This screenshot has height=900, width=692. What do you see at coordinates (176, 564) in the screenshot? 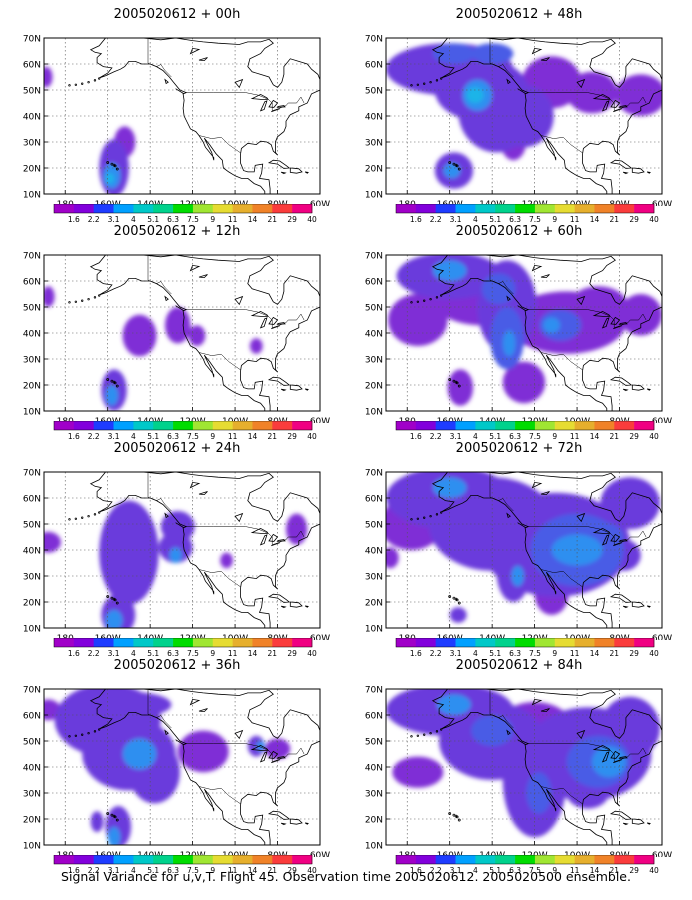
I see `variance-field` at bounding box center [176, 564].